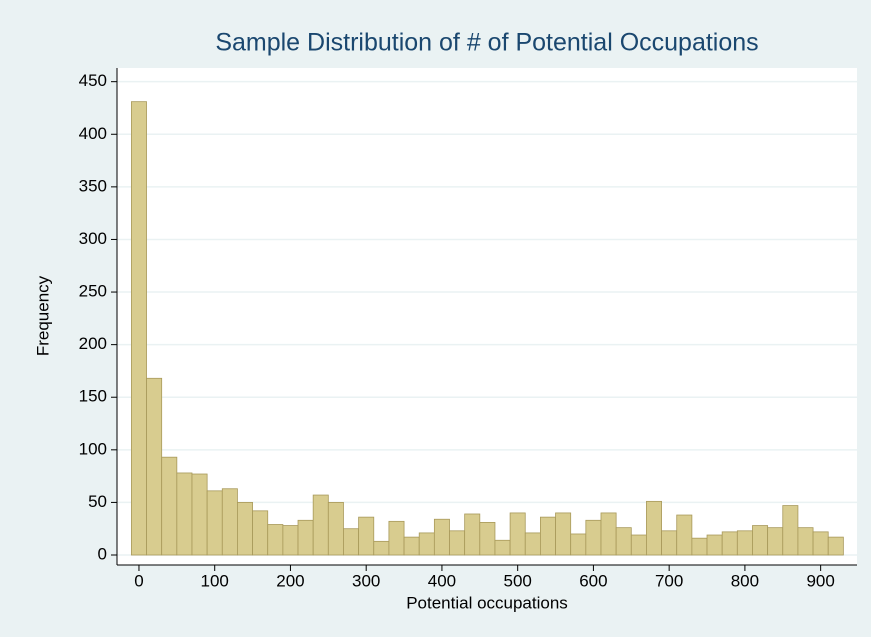 The width and height of the screenshot is (871, 637). I want to click on y-tick-label: 50, so click(97, 501).